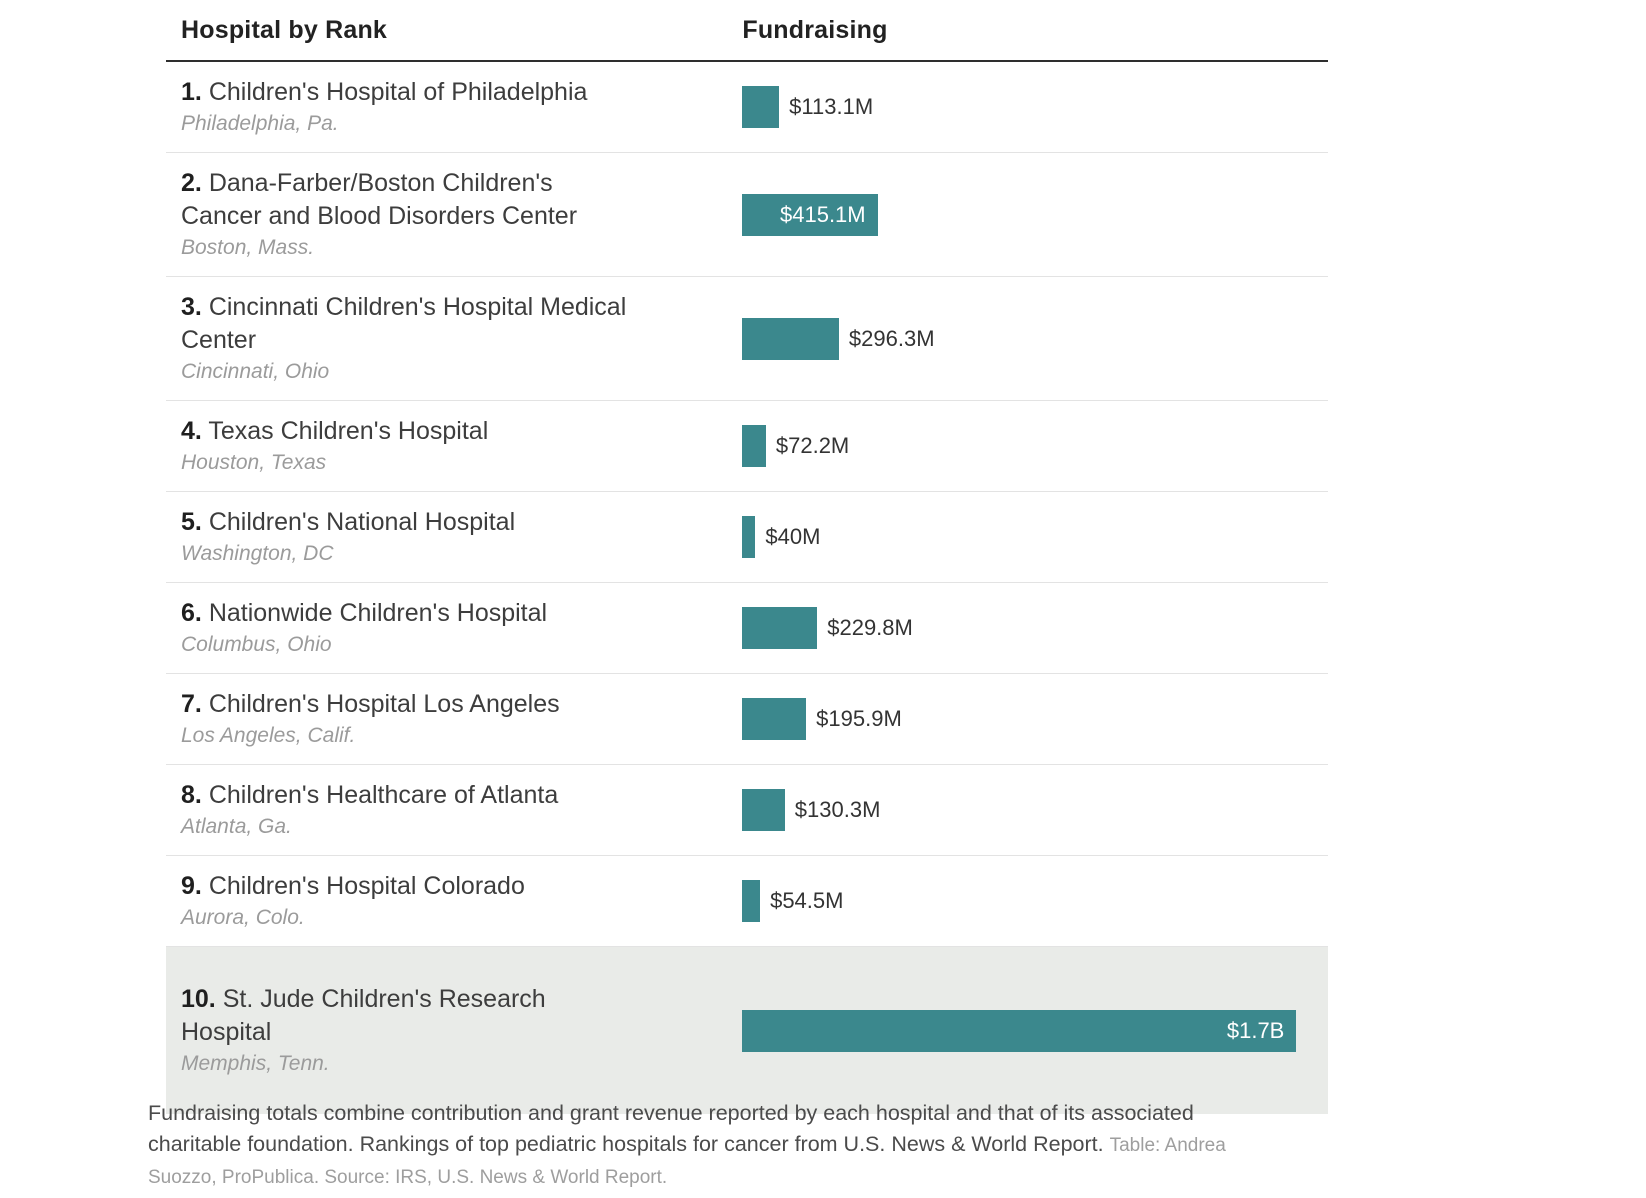 The height and width of the screenshot is (1198, 1646). What do you see at coordinates (831, 106) in the screenshot?
I see `fundraising-value-label: $113.1M` at bounding box center [831, 106].